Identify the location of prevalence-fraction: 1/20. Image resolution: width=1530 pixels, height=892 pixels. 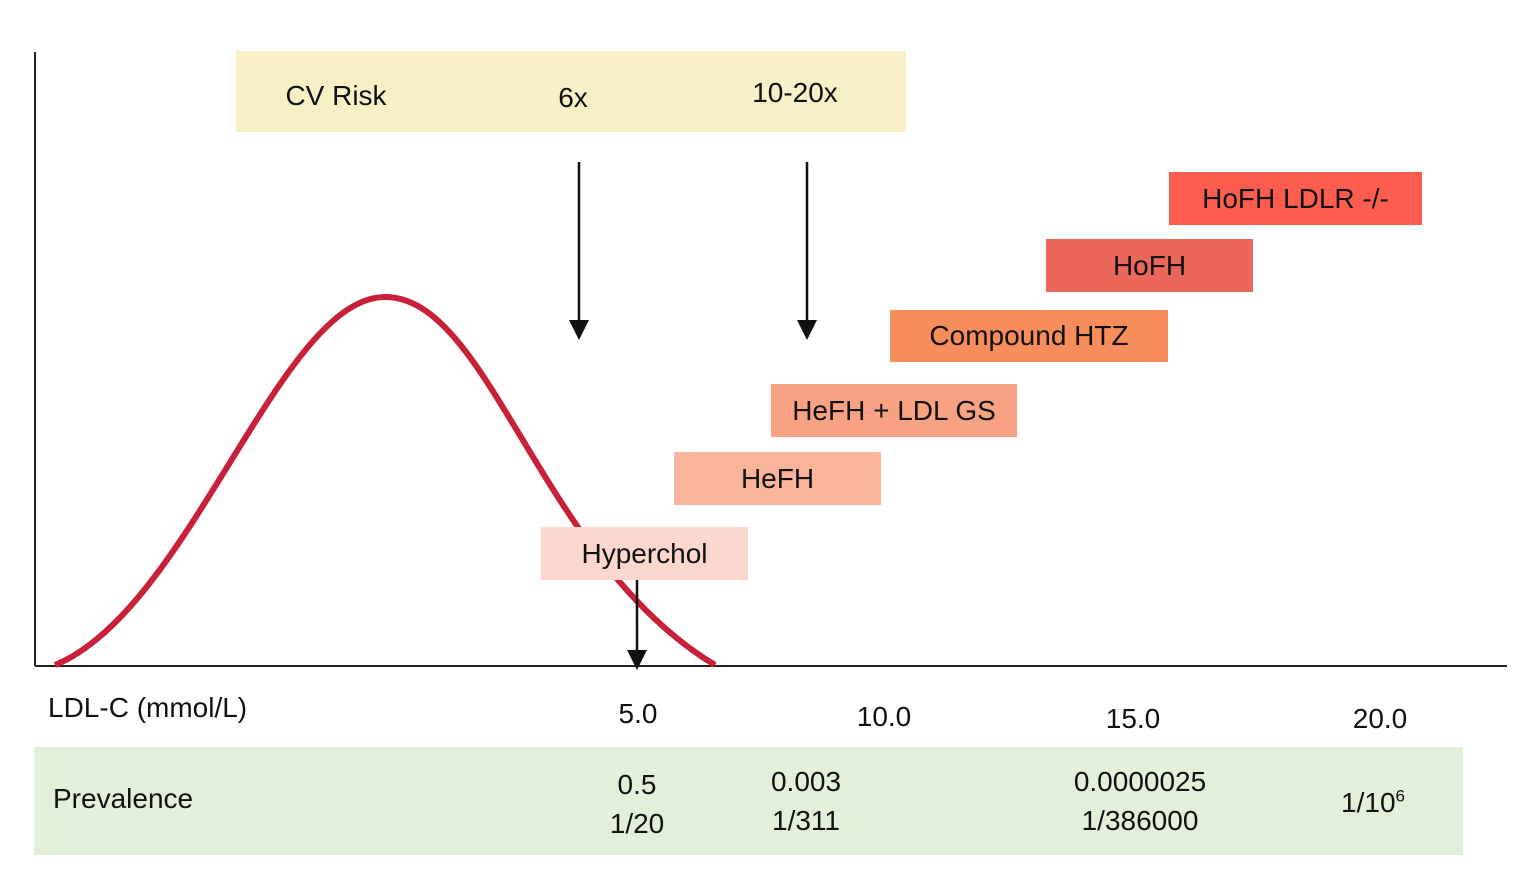
(637, 824).